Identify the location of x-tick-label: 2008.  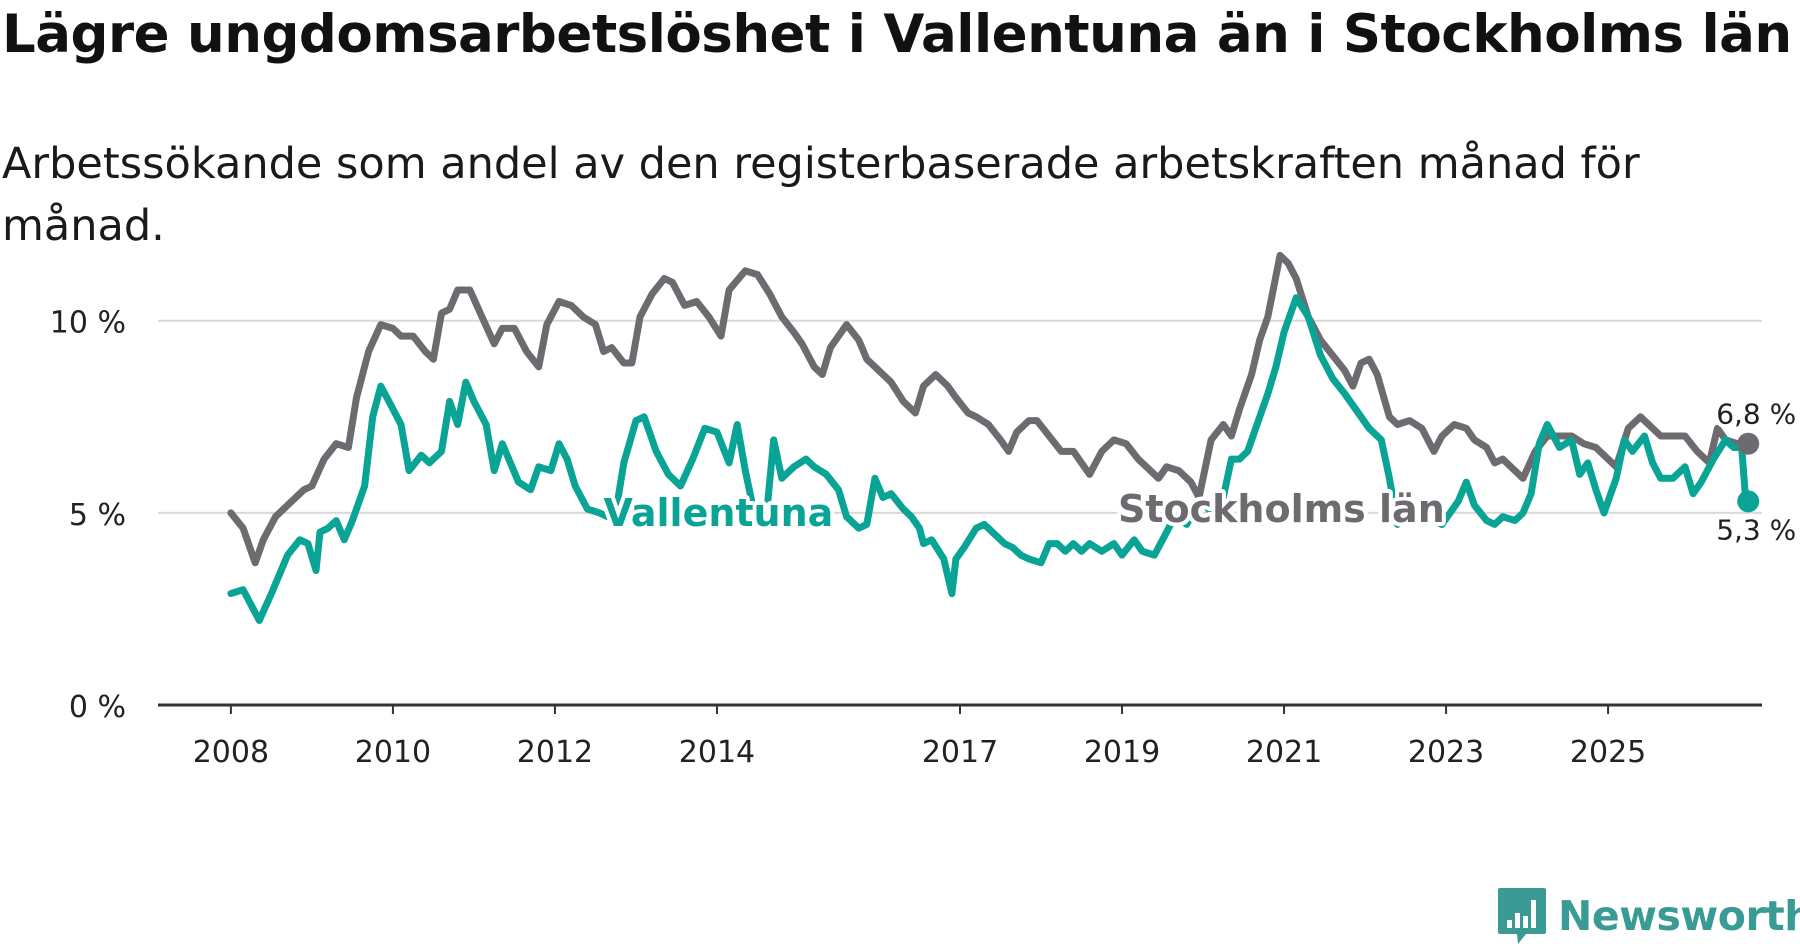
(231, 752).